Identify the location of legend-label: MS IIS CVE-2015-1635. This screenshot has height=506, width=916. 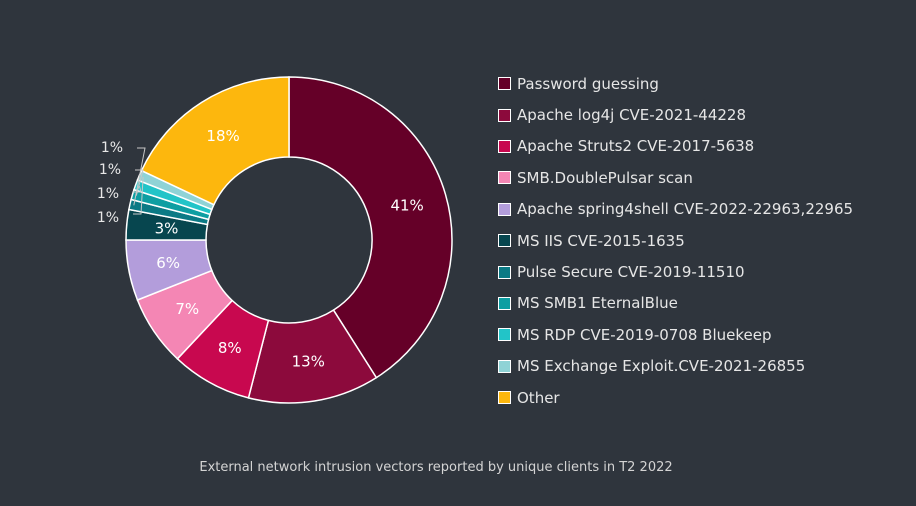
(601, 240).